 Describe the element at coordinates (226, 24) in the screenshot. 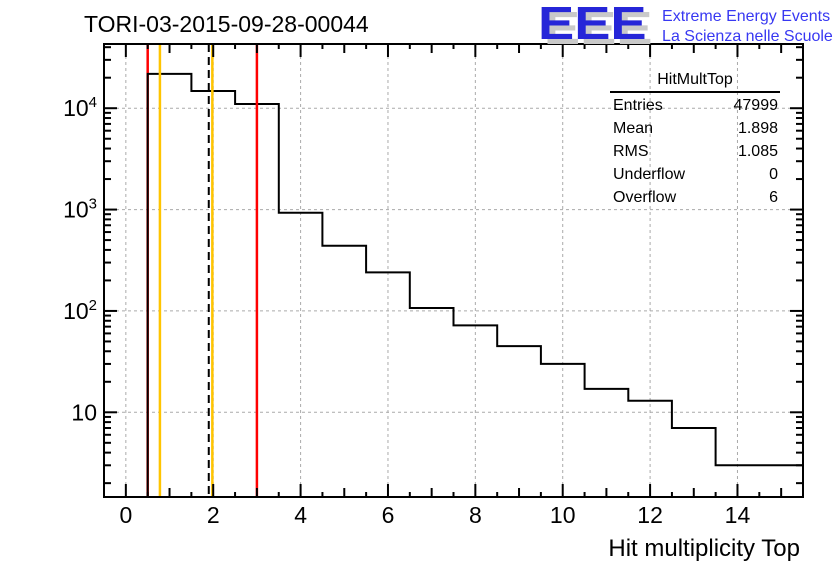

I see `page-title: TORI-03-2015-09-28-00044` at that location.